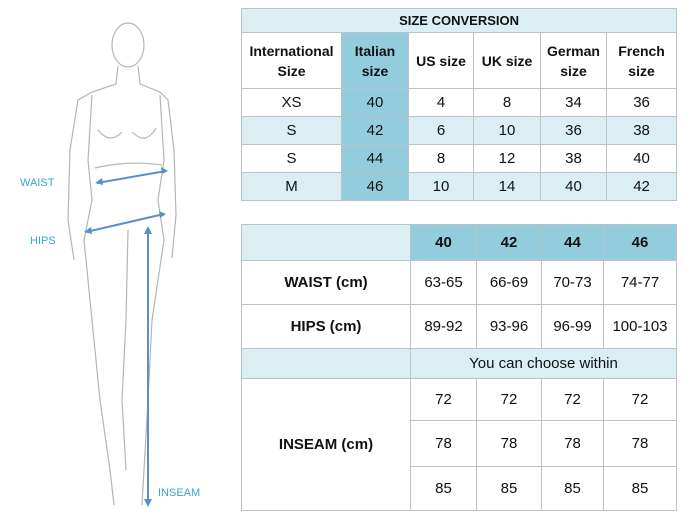 This screenshot has width=699, height=525. What do you see at coordinates (179, 493) in the screenshot?
I see `inseam-label: INSEAM` at bounding box center [179, 493].